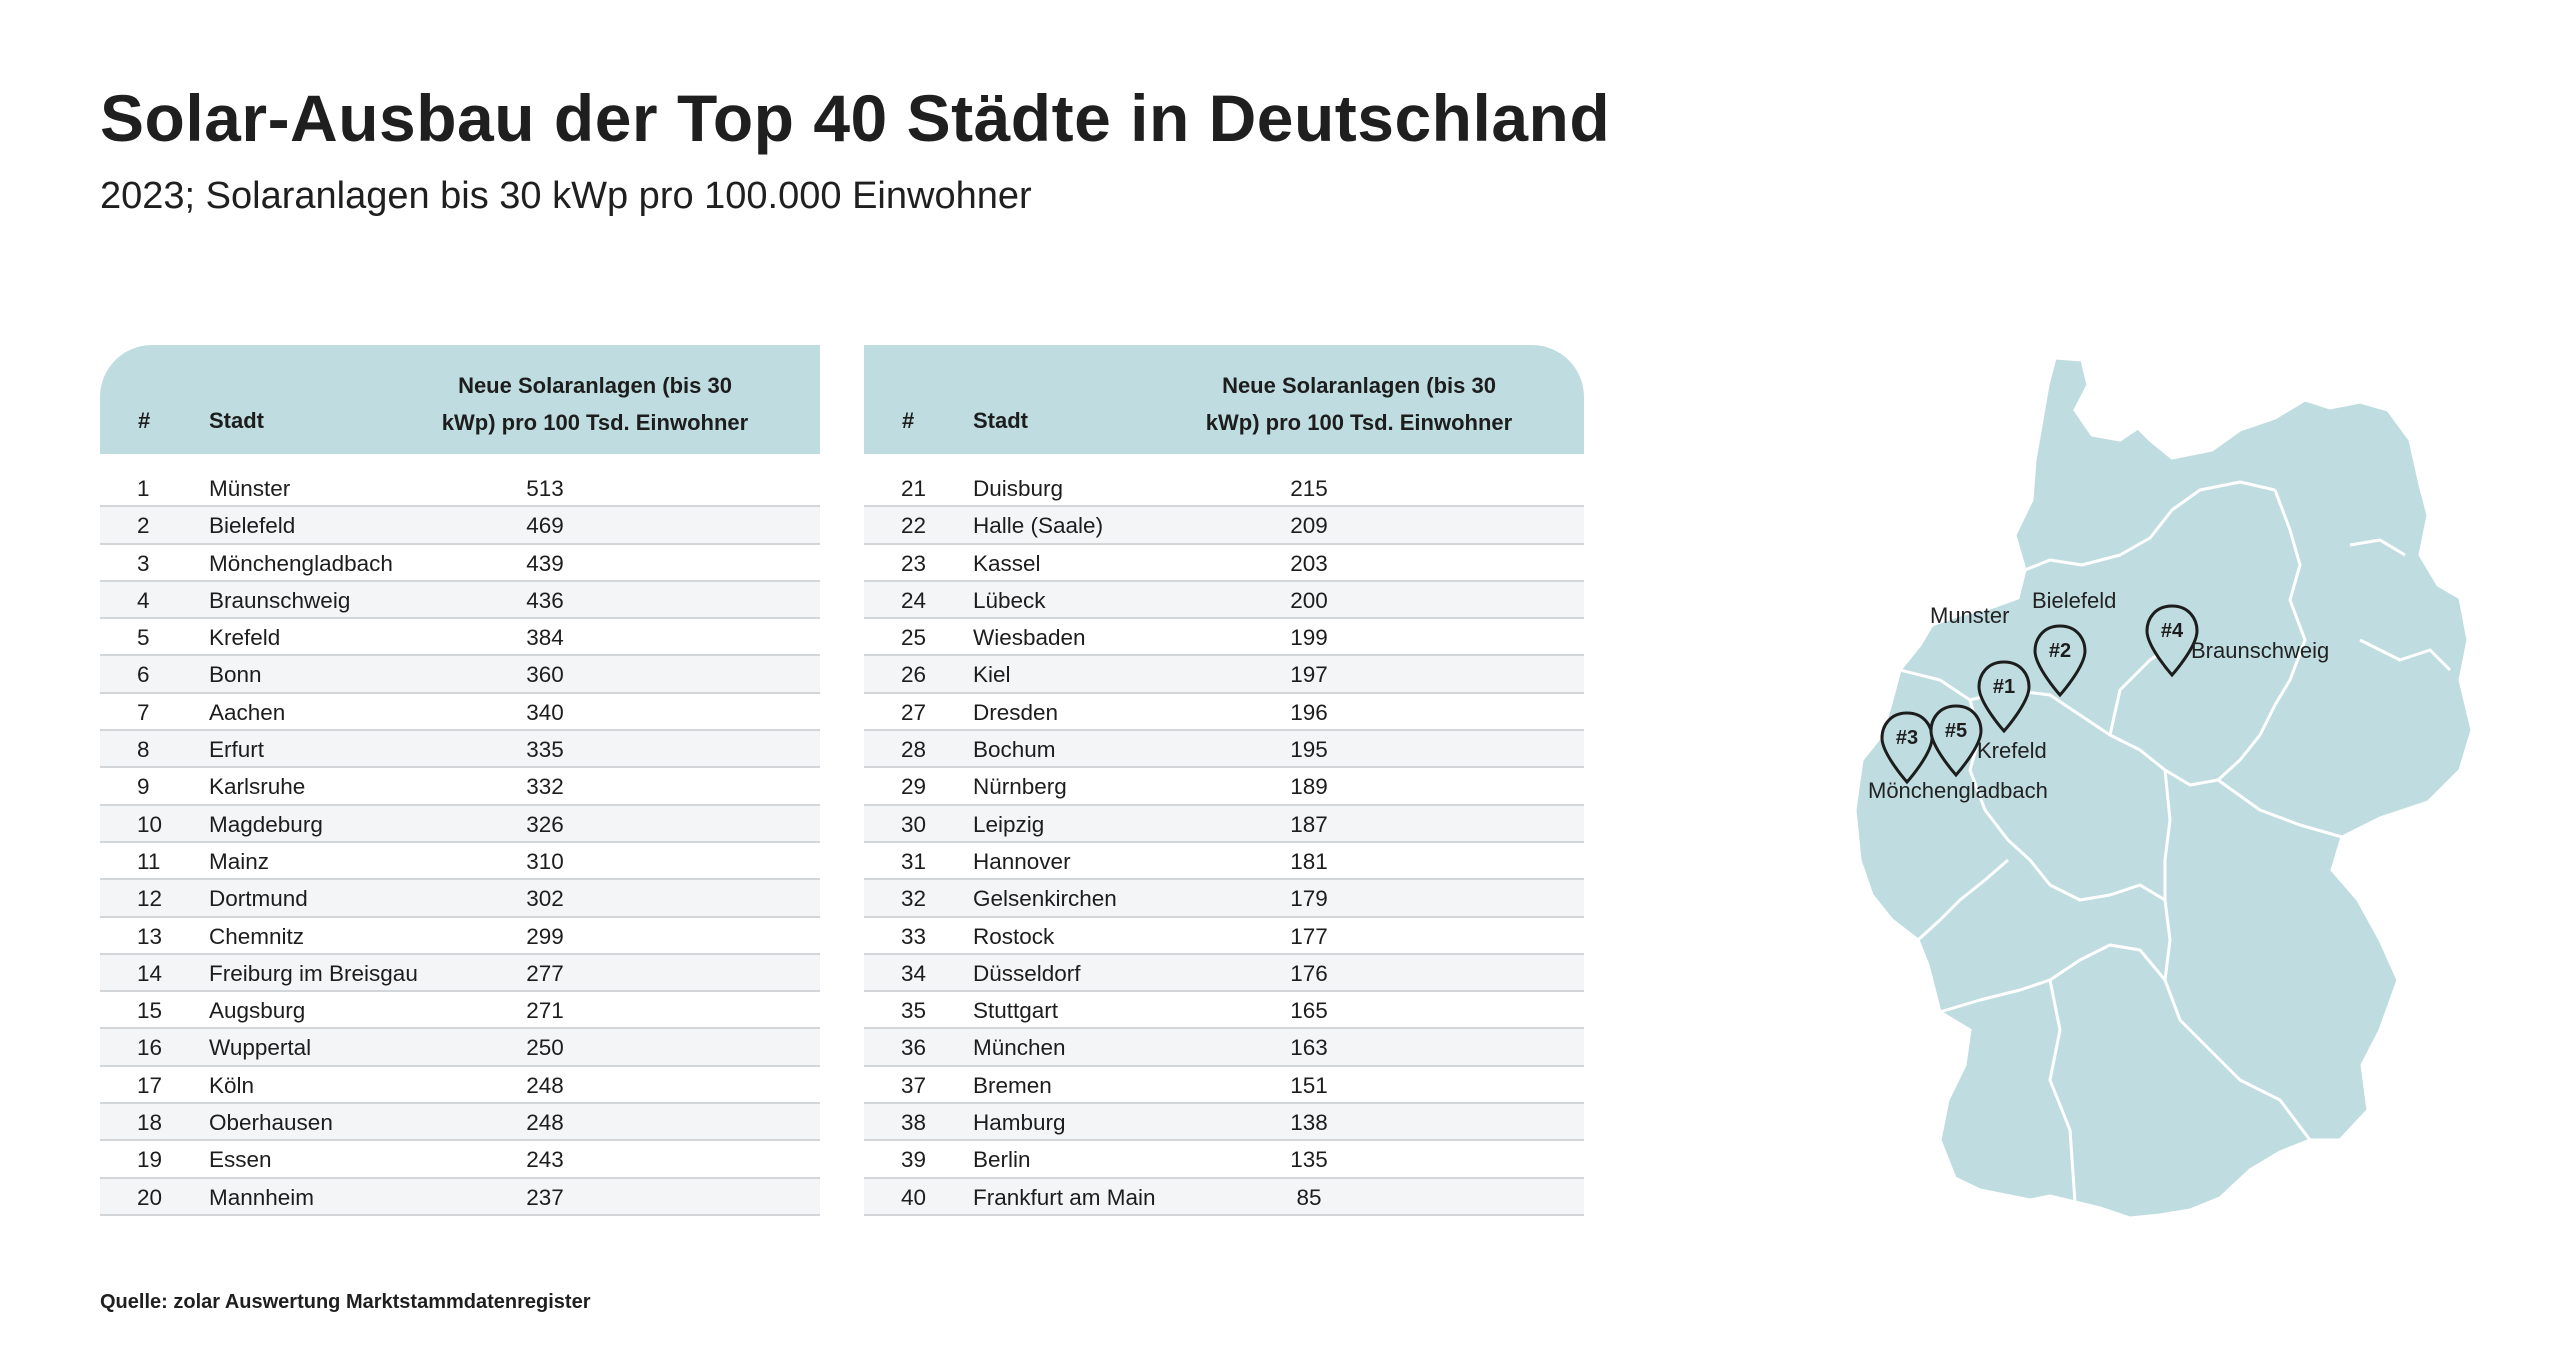 Image resolution: width=2560 pixels, height=1357 pixels. I want to click on city-cell: Essen, so click(240, 1160).